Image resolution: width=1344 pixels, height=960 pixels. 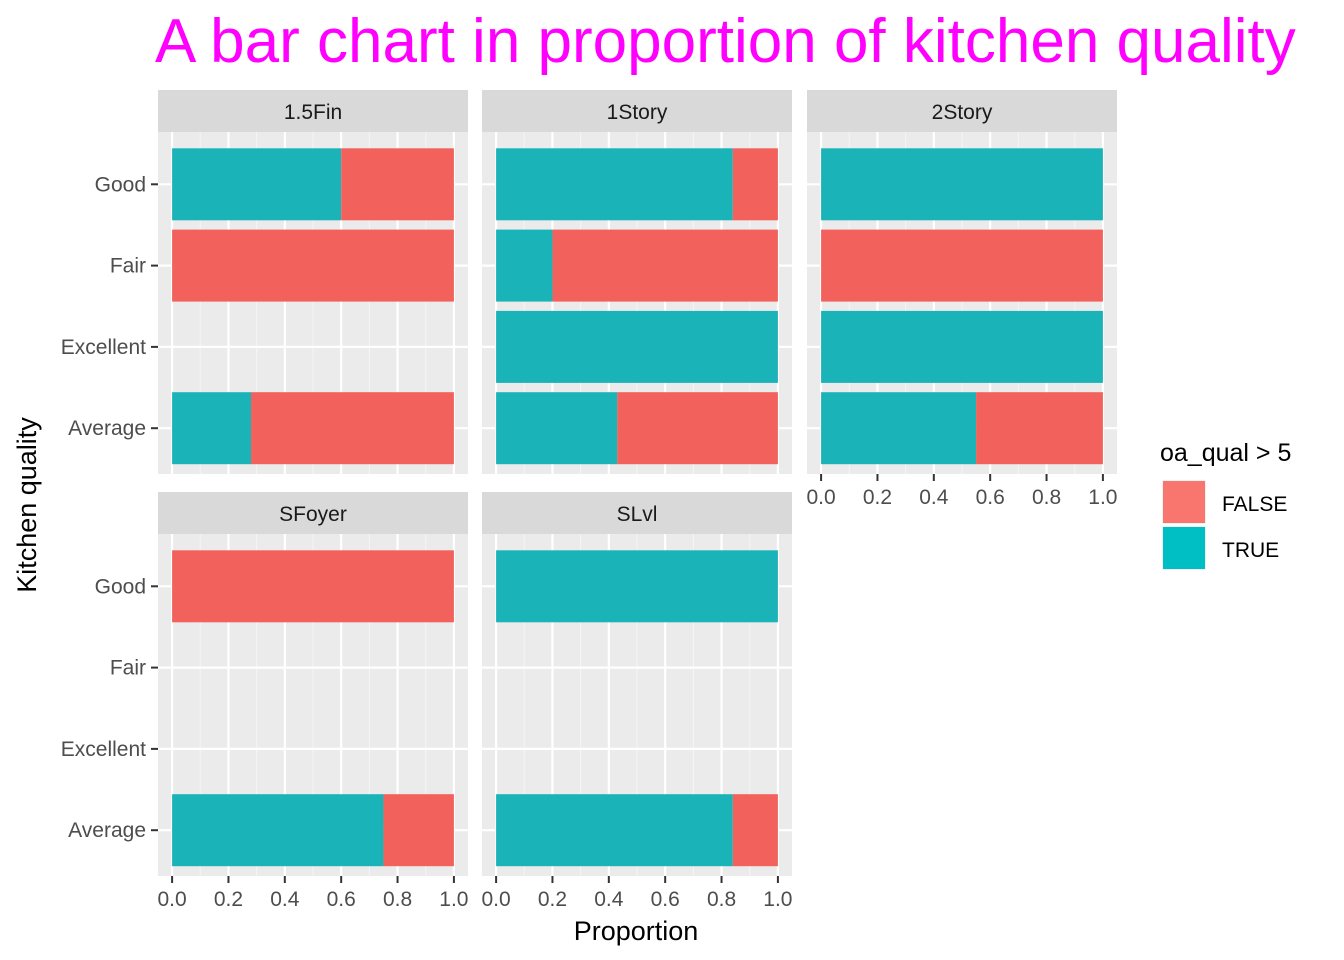 I want to click on facet-SLvl: SLvl 0.0 0.2 0.4 0.6 0.8 1.0, so click(x=637, y=701).